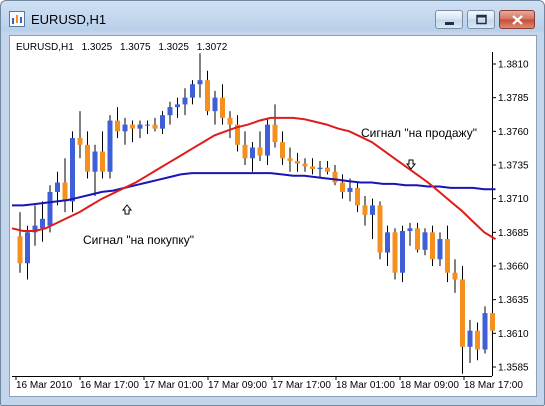 The width and height of the screenshot is (545, 406). Describe the element at coordinates (513, 65) in the screenshot. I see `y-tick-label: 1.3810` at that location.